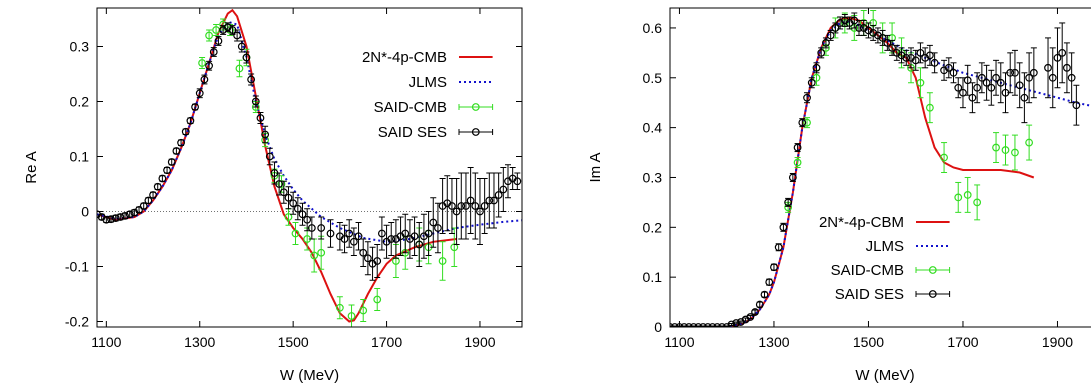 The height and width of the screenshot is (385, 1091). What do you see at coordinates (428, 82) in the screenshot?
I see `legend-label: JLMS` at bounding box center [428, 82].